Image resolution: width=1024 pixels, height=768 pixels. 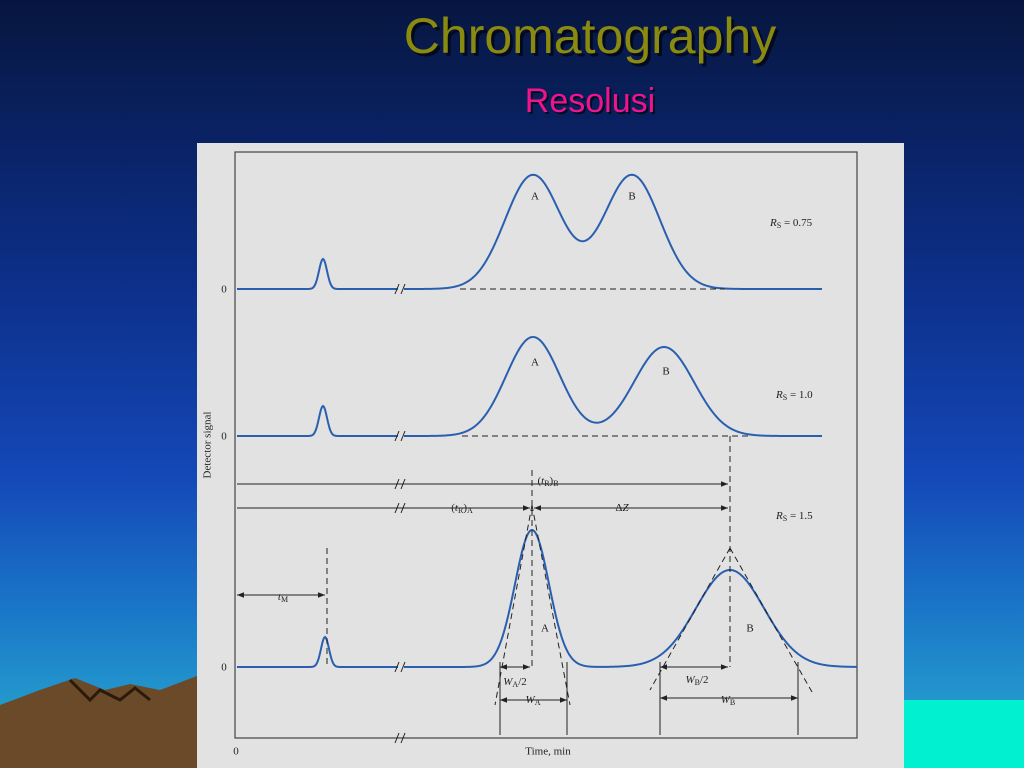 I want to click on resolution-label: RS = 0.75, so click(x=791, y=223).